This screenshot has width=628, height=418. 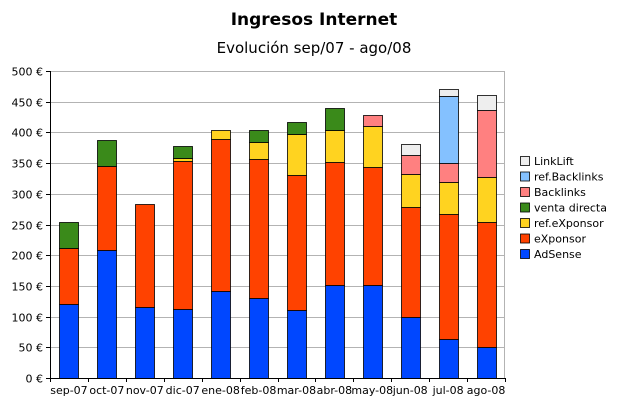 What do you see at coordinates (31, 348) in the screenshot?
I see `y-tick-label: 50 €` at bounding box center [31, 348].